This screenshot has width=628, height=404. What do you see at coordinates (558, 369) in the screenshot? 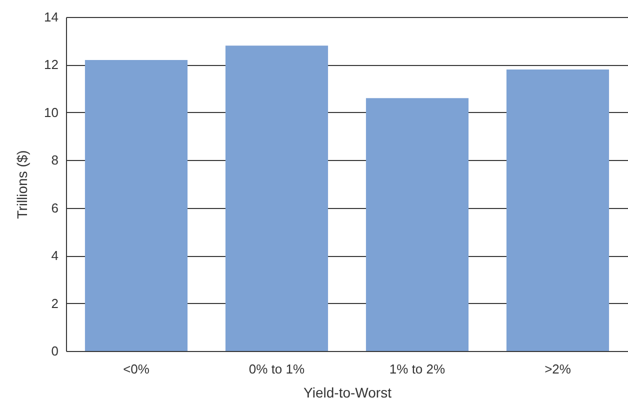
I see `x-tick-label: >2%` at bounding box center [558, 369].